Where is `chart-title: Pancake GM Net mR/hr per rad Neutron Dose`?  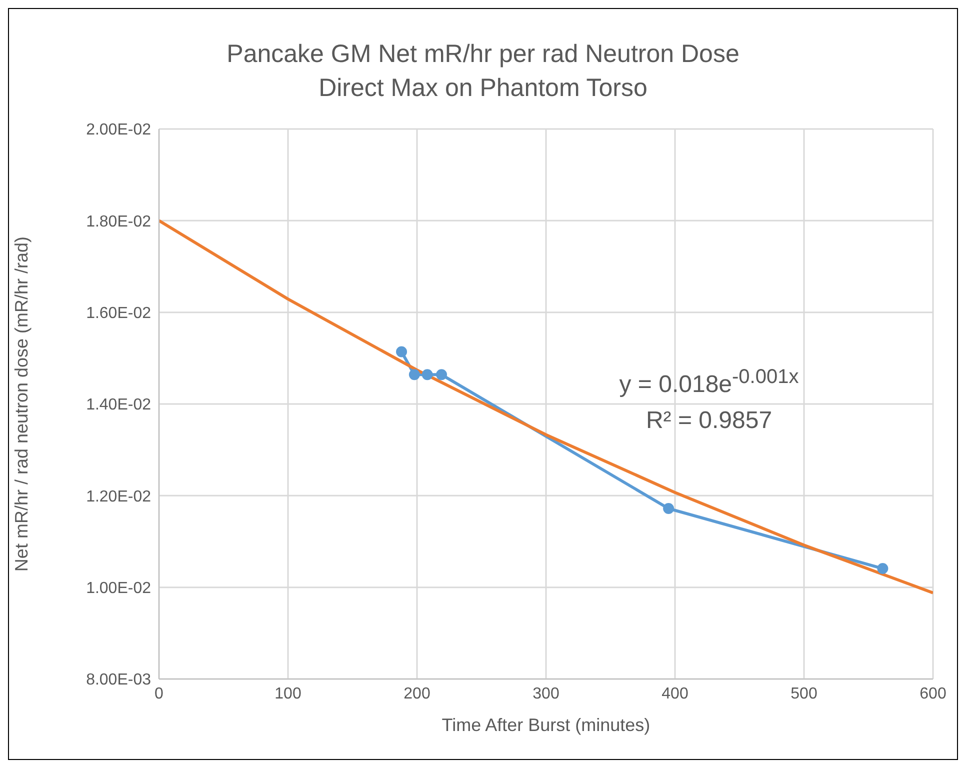 chart-title: Pancake GM Net mR/hr per rad Neutron Dose is located at coordinates (483, 54).